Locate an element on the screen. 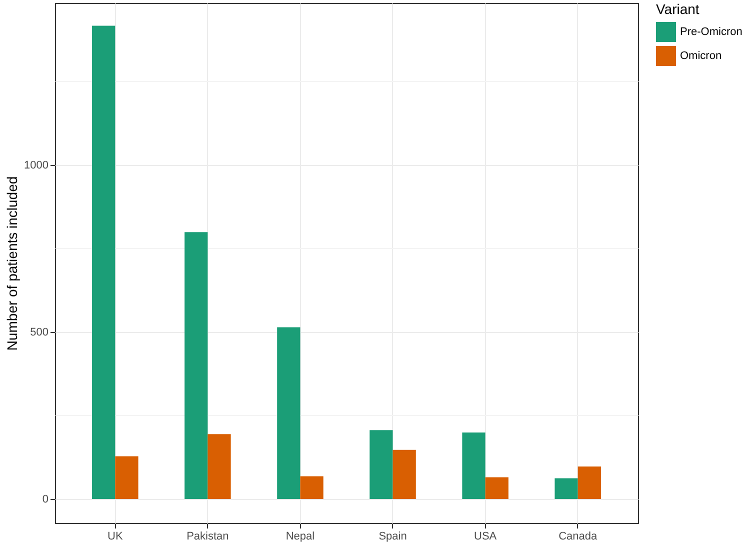 The height and width of the screenshot is (549, 752). legend-label: Pre-Omicron is located at coordinates (711, 32).